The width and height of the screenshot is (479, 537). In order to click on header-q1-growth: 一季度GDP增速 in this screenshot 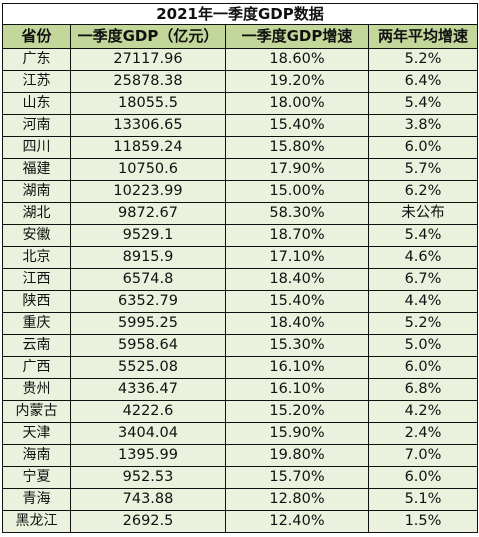, I will do `click(297, 36)`.